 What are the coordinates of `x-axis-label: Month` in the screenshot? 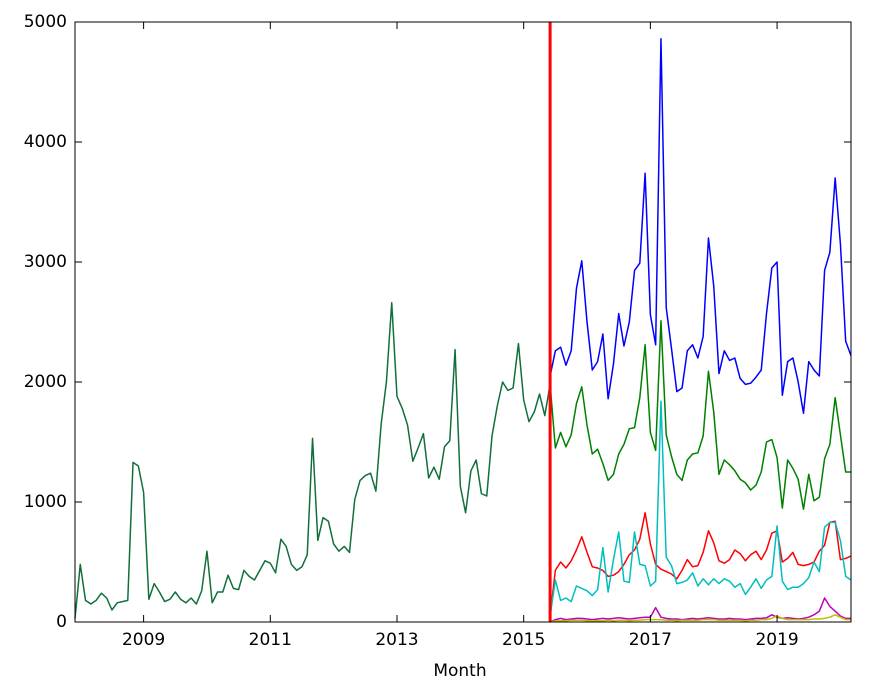 It's located at (459, 671).